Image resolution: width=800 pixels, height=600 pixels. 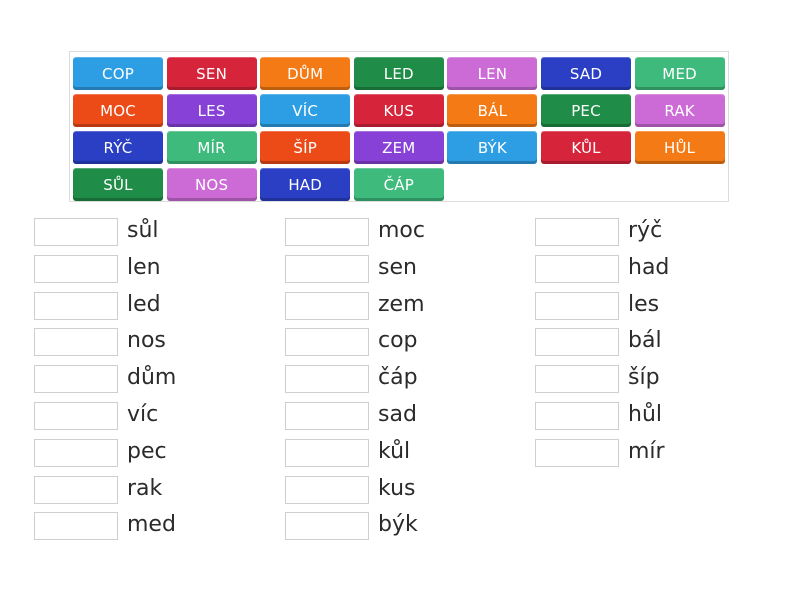 I want to click on target-word: víc, so click(x=143, y=414).